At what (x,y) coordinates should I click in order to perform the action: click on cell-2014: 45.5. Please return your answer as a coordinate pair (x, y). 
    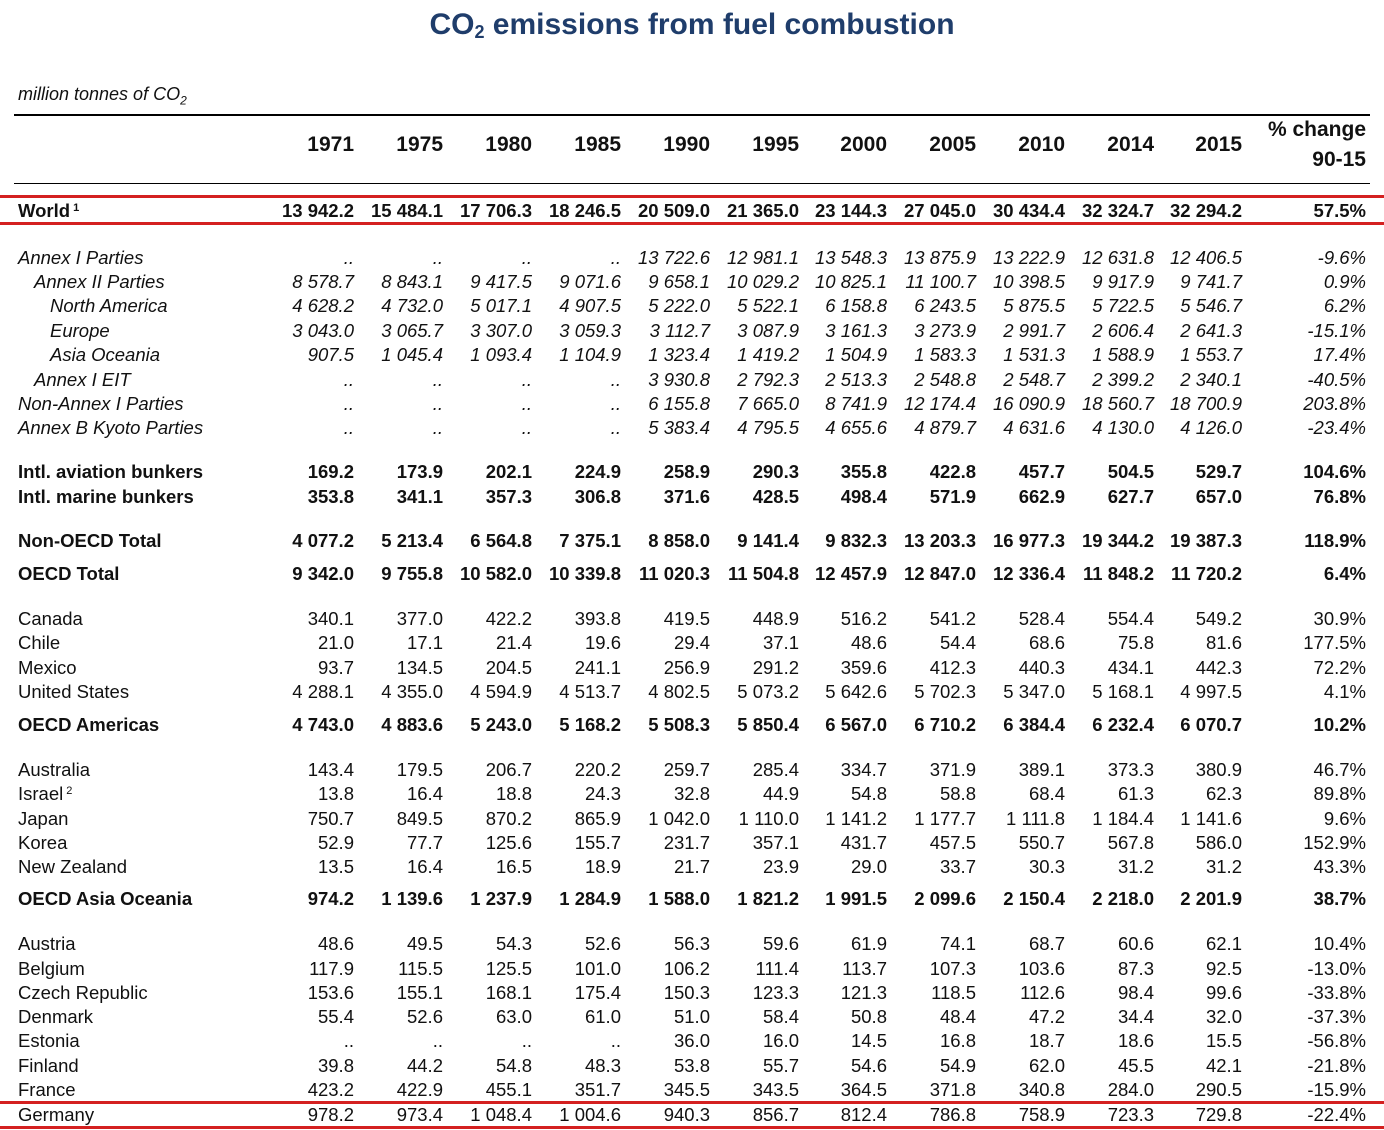
    Looking at the image, I should click on (1135, 1065).